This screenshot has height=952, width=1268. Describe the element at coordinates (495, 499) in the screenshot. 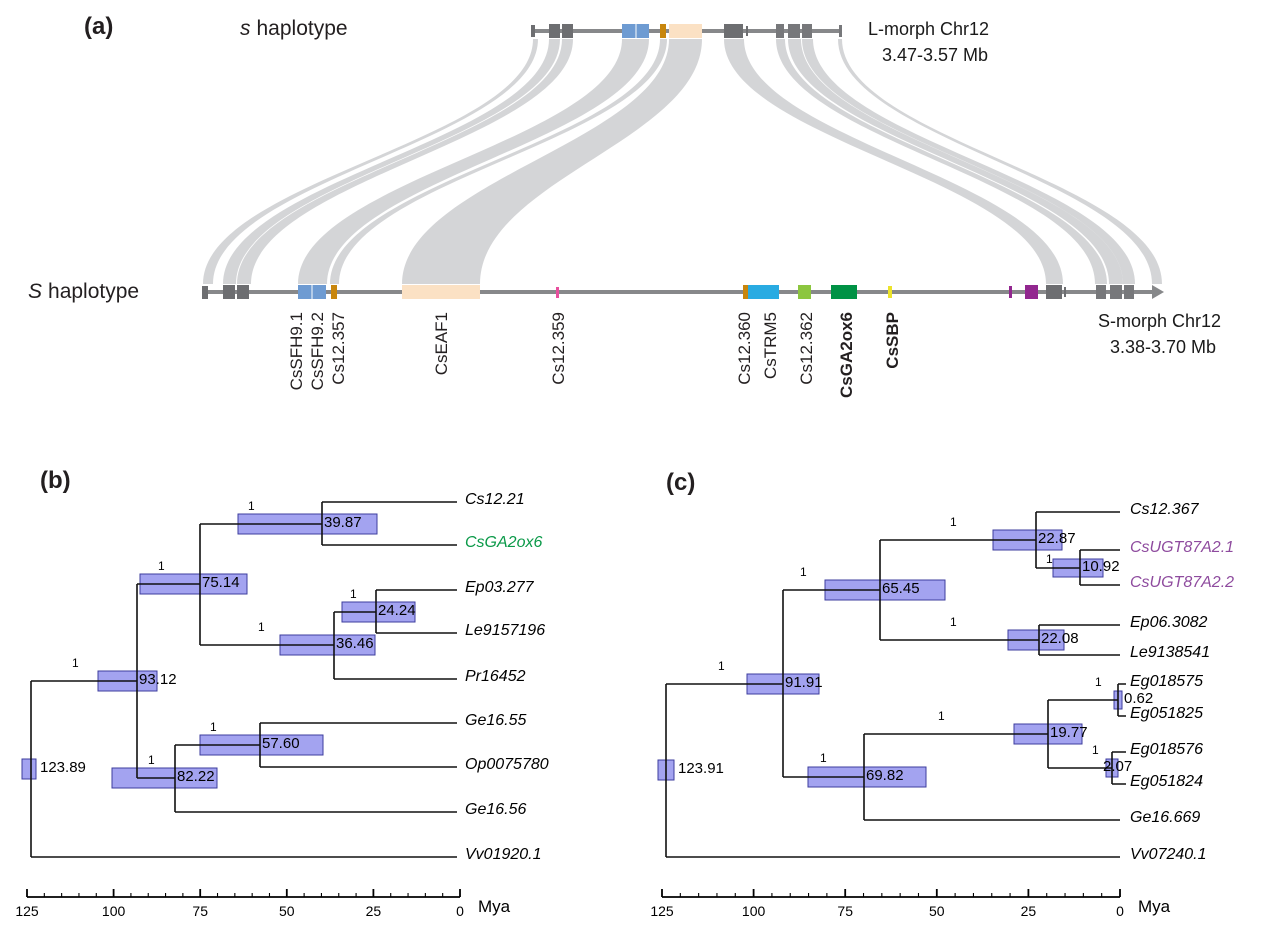

I see `taxon-label: Cs12.21` at that location.